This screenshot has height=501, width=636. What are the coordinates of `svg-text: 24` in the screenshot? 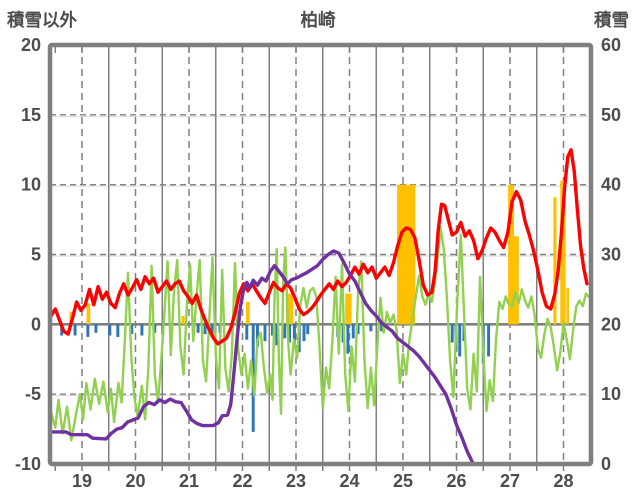 It's located at (349, 481).